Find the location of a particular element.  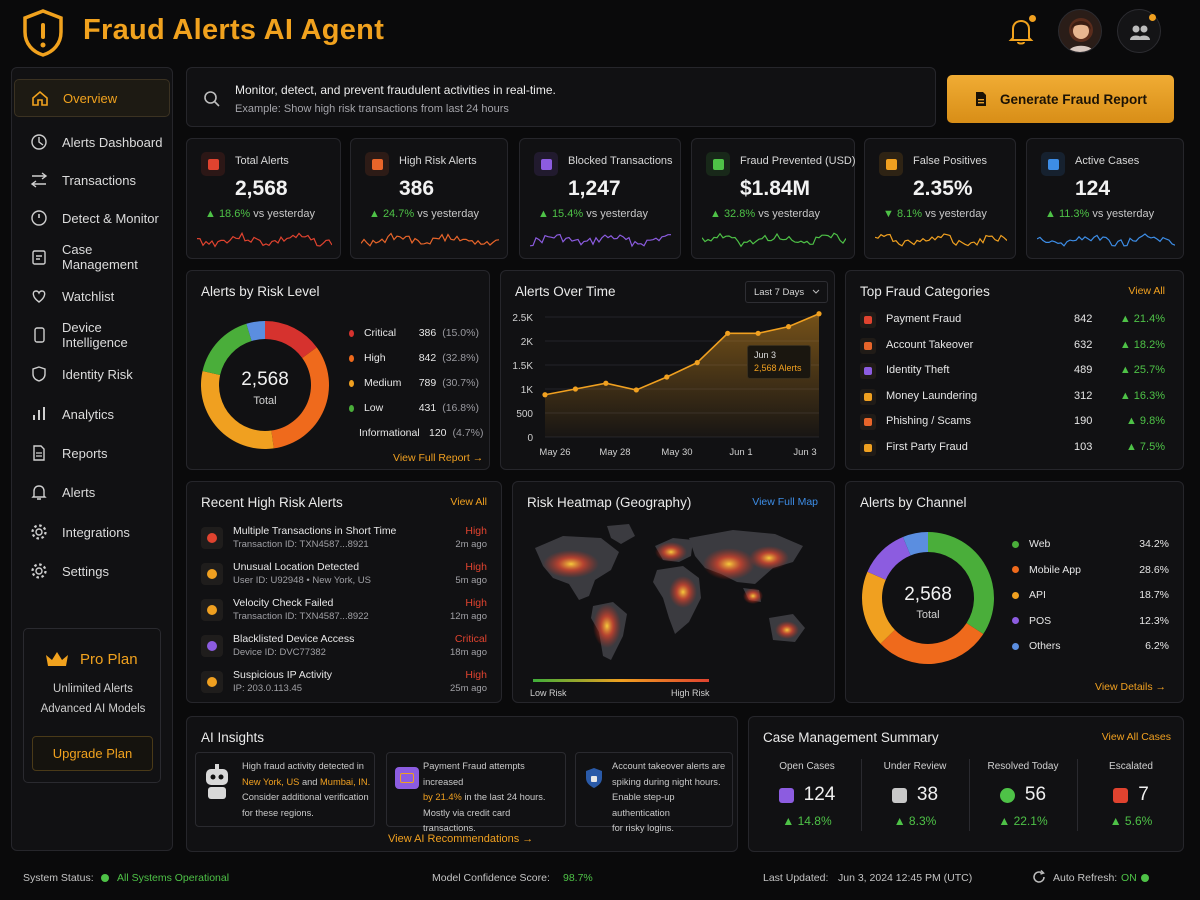

stat-card: False Positives 2.35% ▼ 8.1% vs yesterday is located at coordinates (940, 198).